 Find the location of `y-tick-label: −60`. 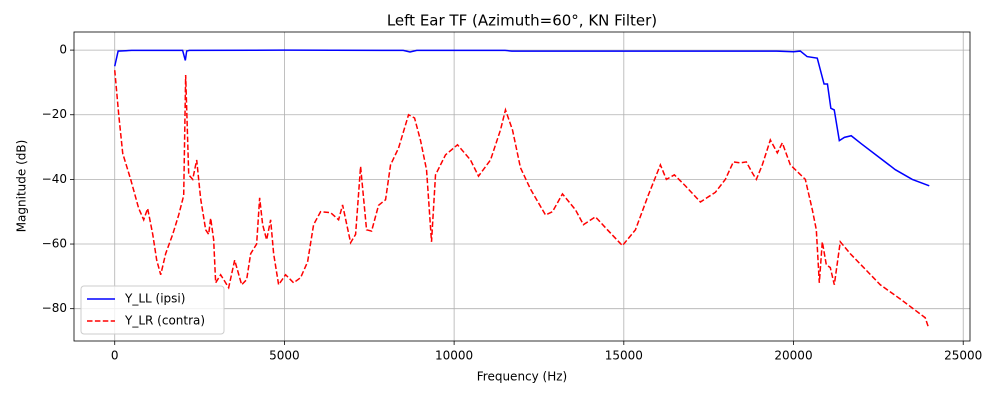

y-tick-label: −60 is located at coordinates (54, 244).